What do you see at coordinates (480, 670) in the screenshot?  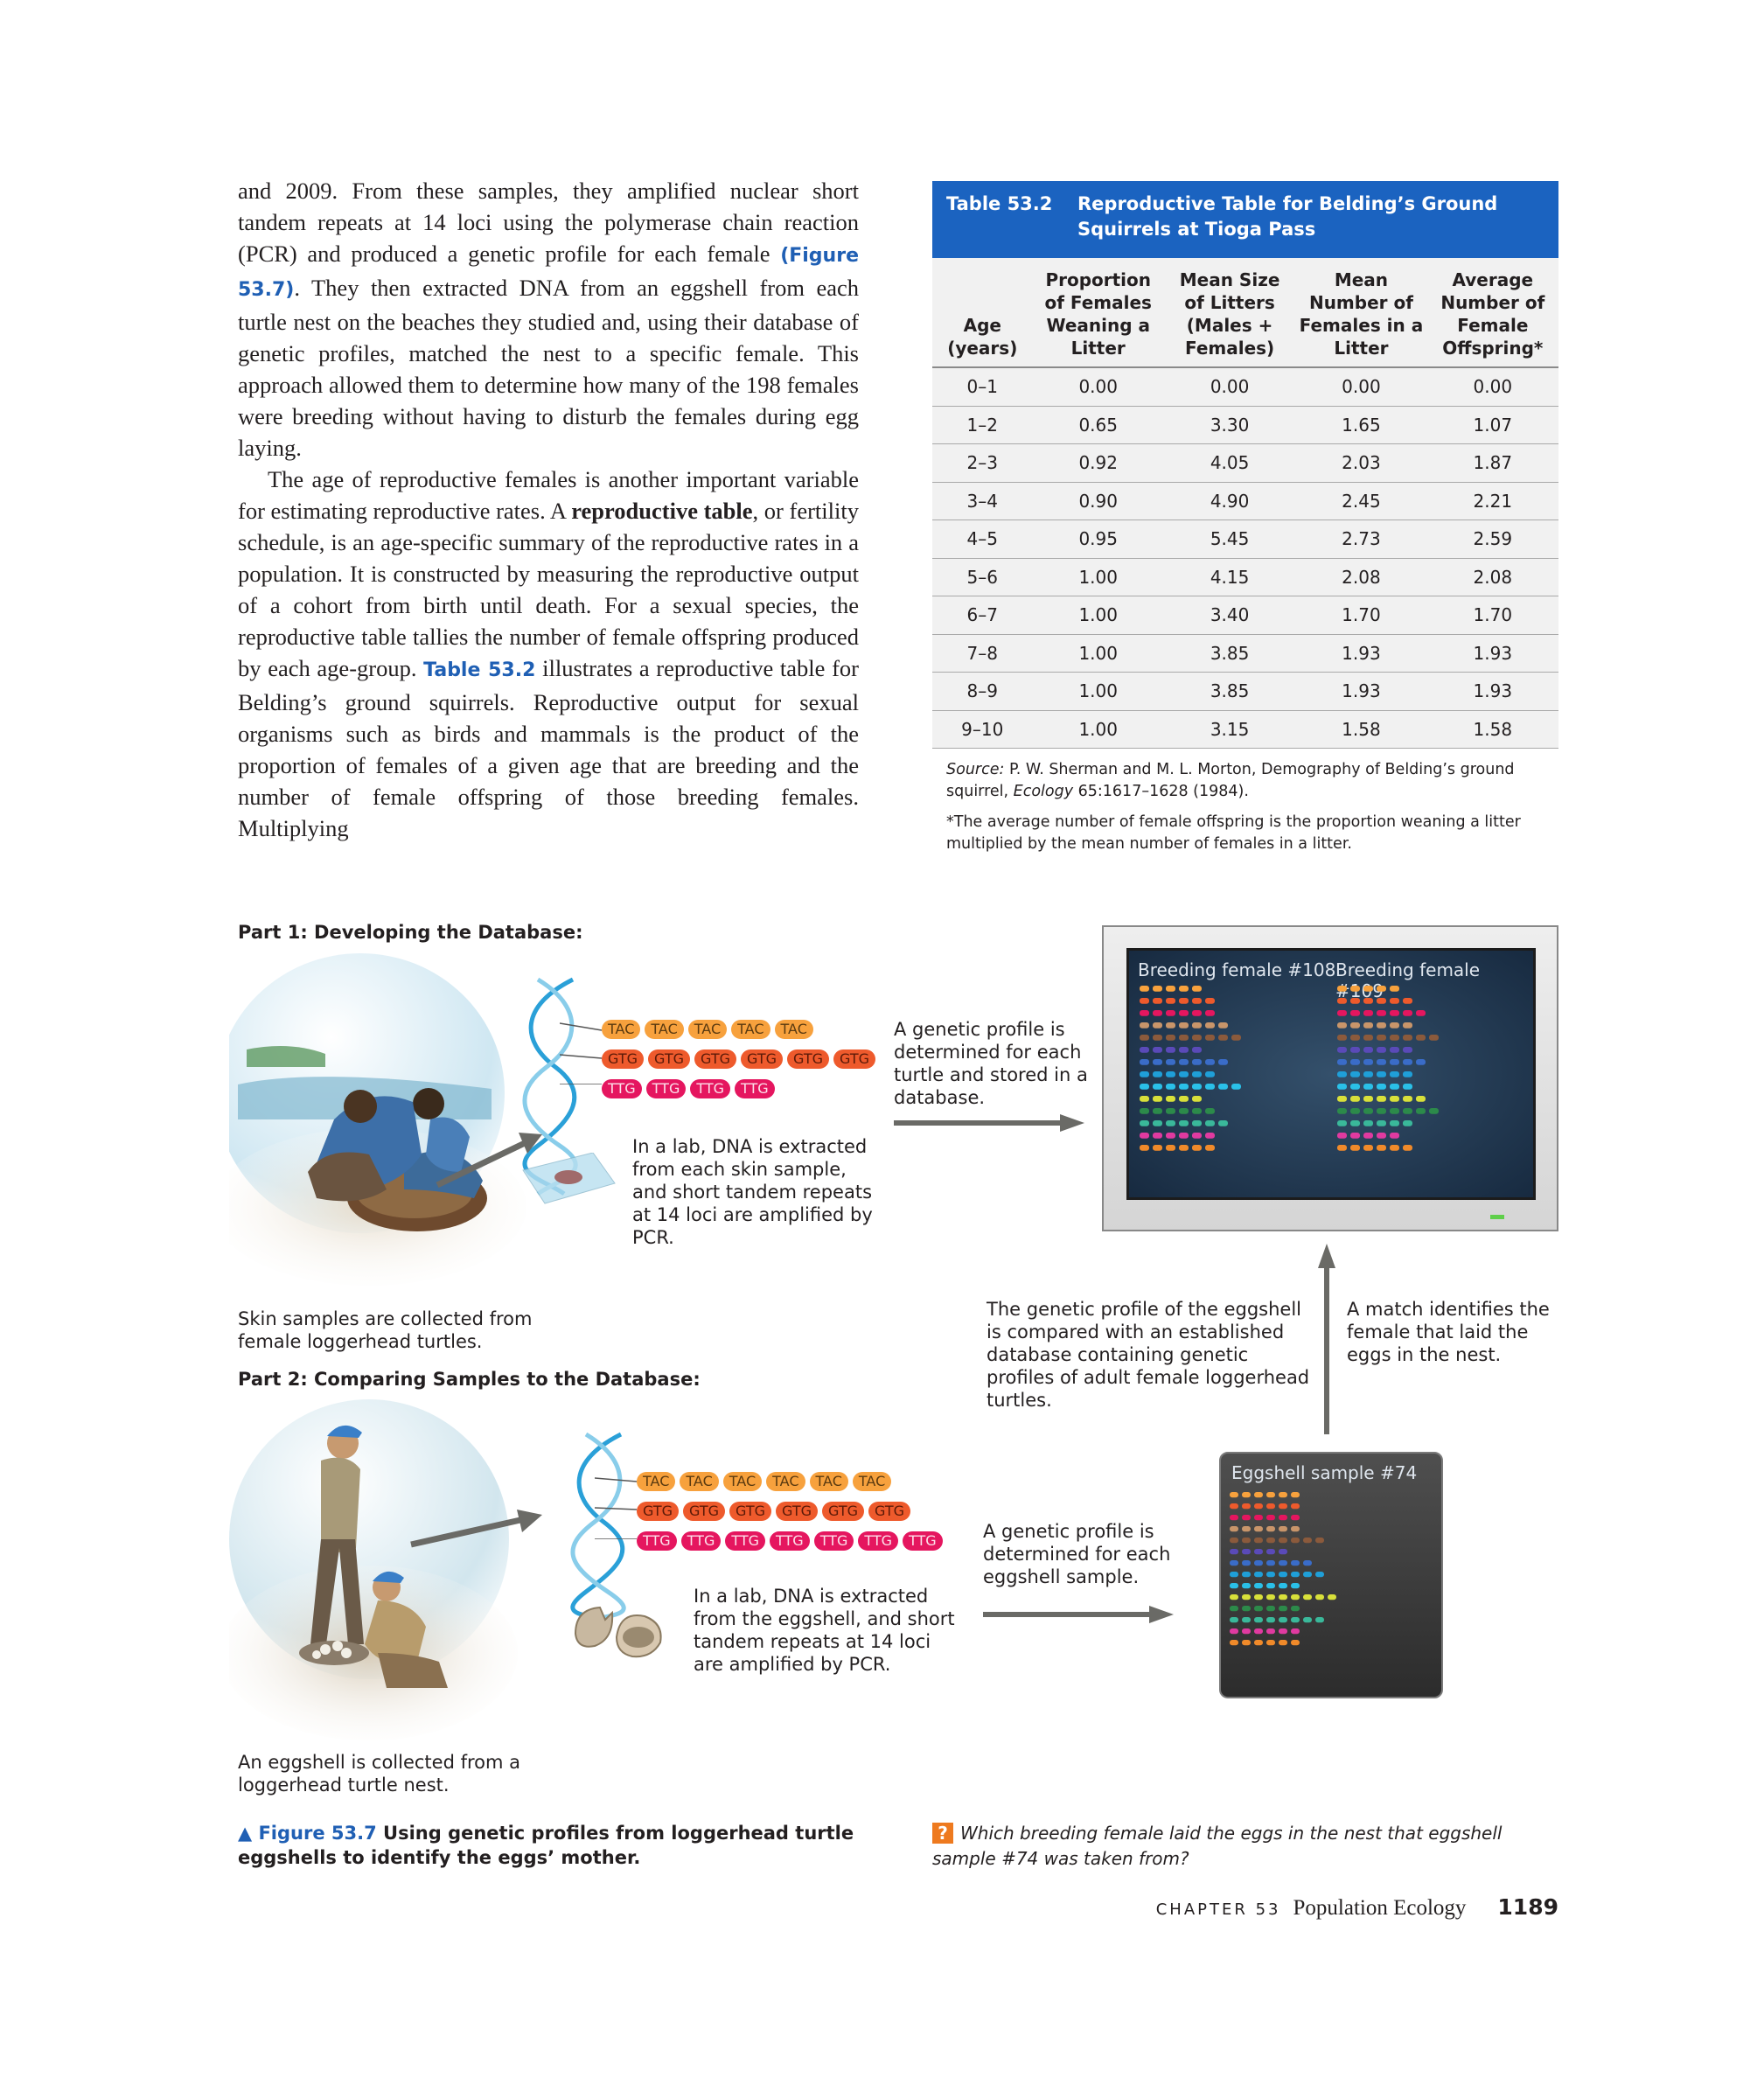 I see `table-reference-link: Table 53.2` at bounding box center [480, 670].